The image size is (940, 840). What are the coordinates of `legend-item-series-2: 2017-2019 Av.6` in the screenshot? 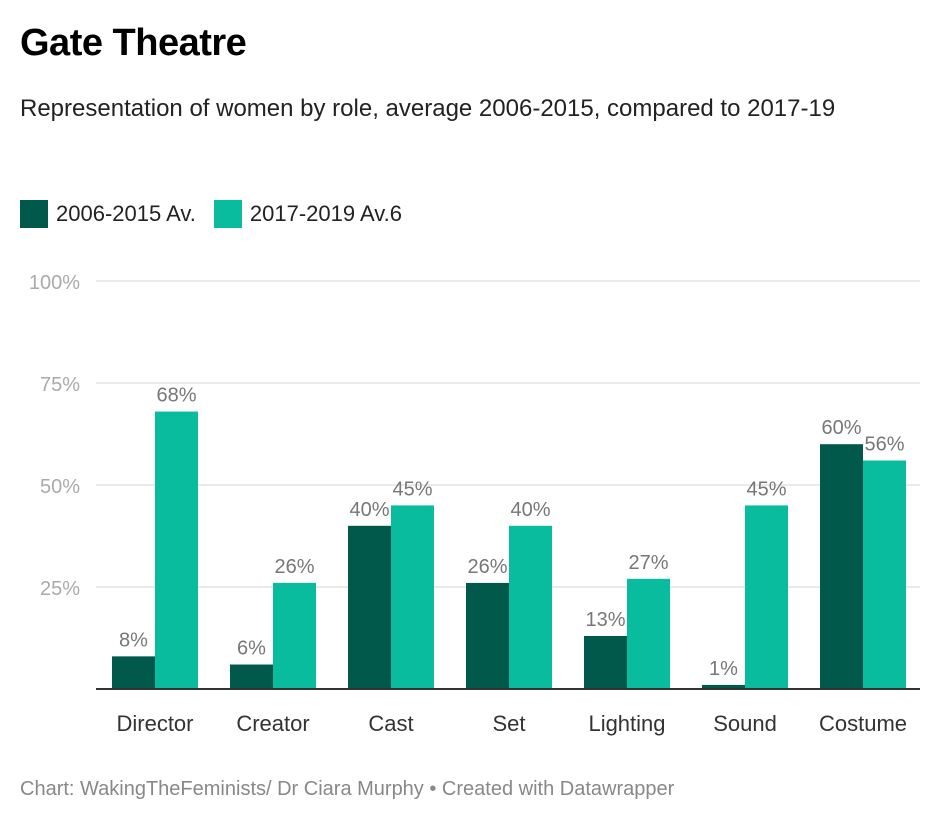 It's located at (307, 214).